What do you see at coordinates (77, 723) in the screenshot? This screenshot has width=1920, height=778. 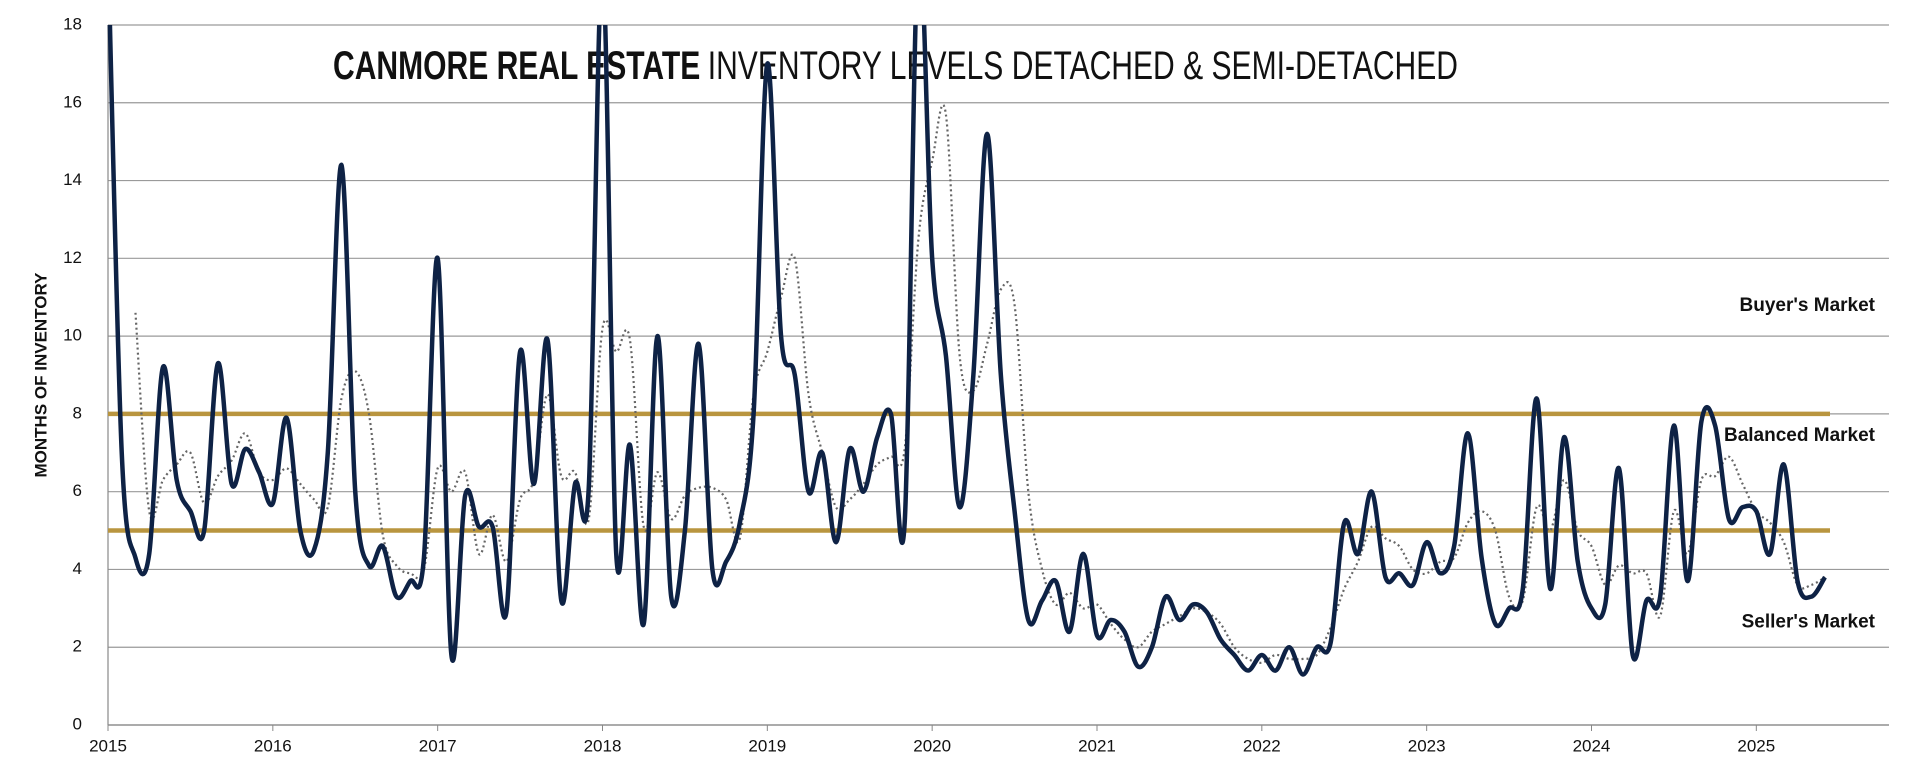 I see `y-tick-label: 0` at bounding box center [77, 723].